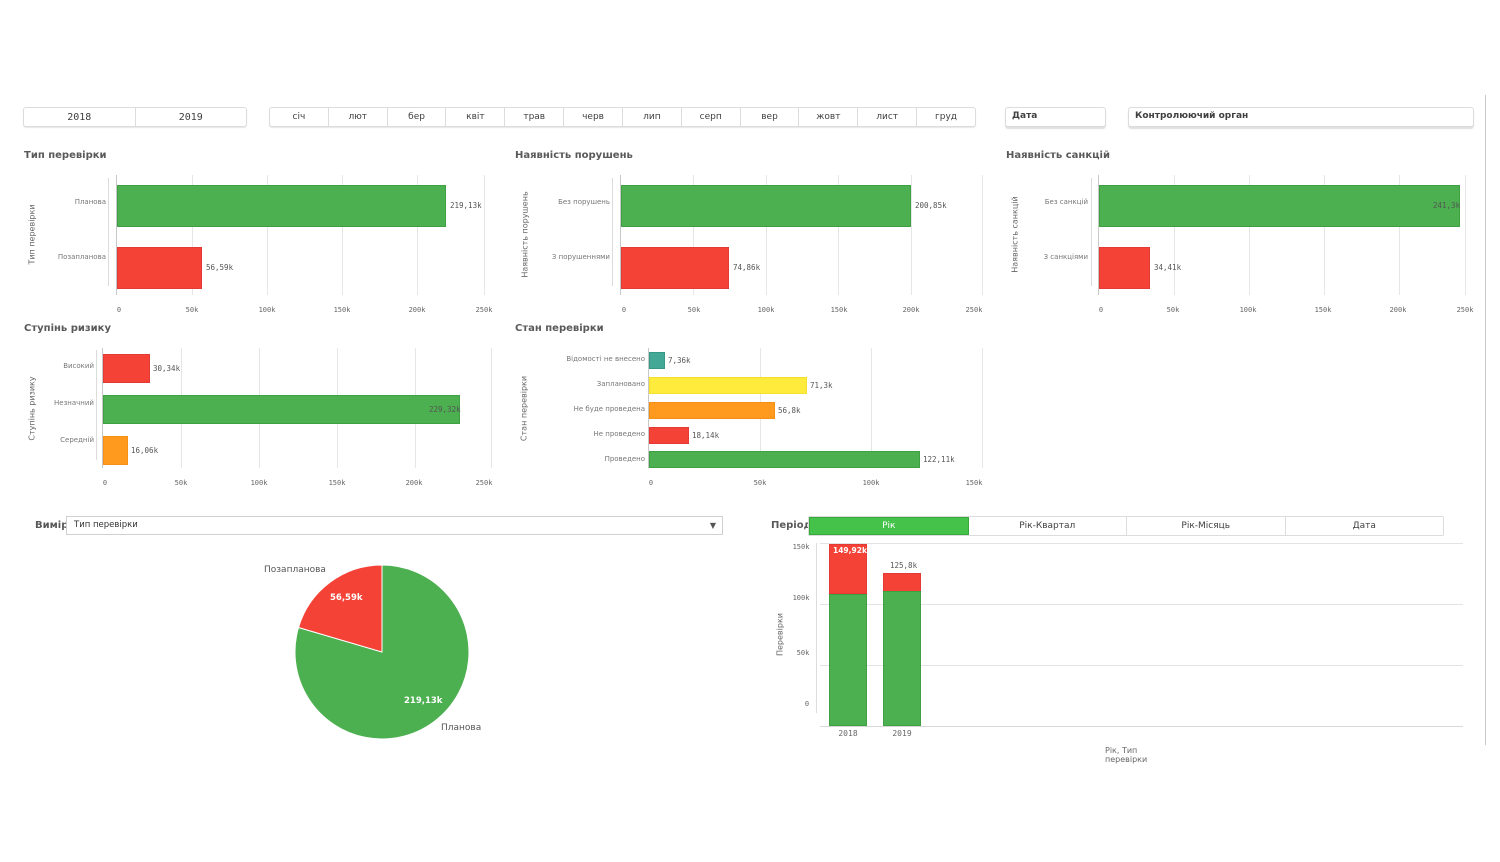  I want to click on month-sep: вер, so click(770, 117).